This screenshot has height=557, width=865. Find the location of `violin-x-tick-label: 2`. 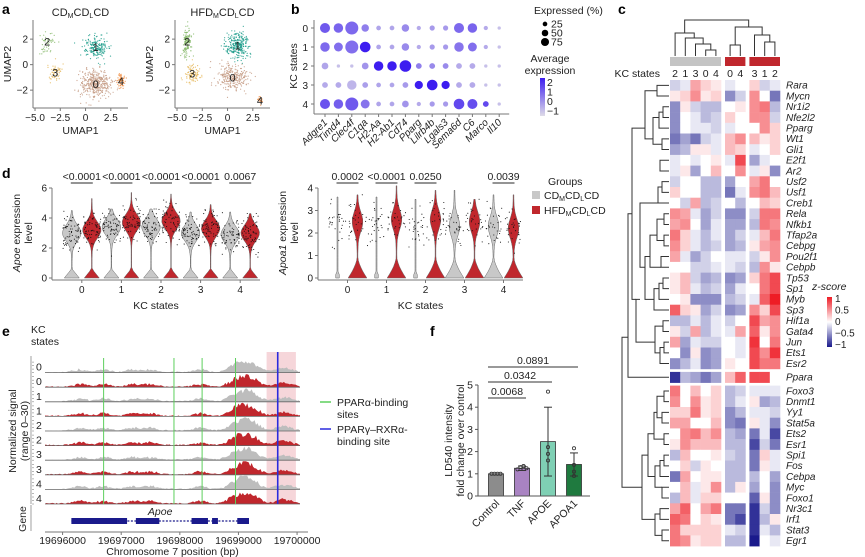

violin-x-tick-label: 2 is located at coordinates (161, 290).